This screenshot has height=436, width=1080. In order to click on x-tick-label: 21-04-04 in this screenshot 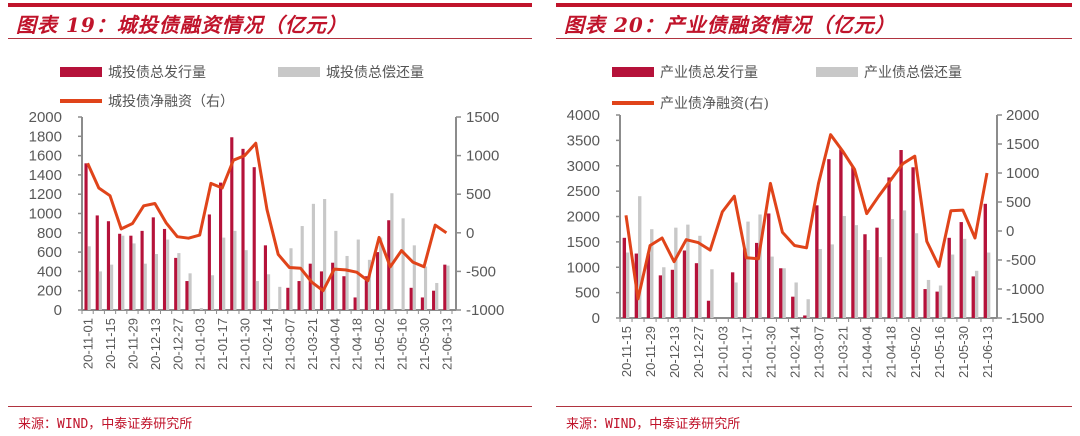, I will do `click(867, 352)`.